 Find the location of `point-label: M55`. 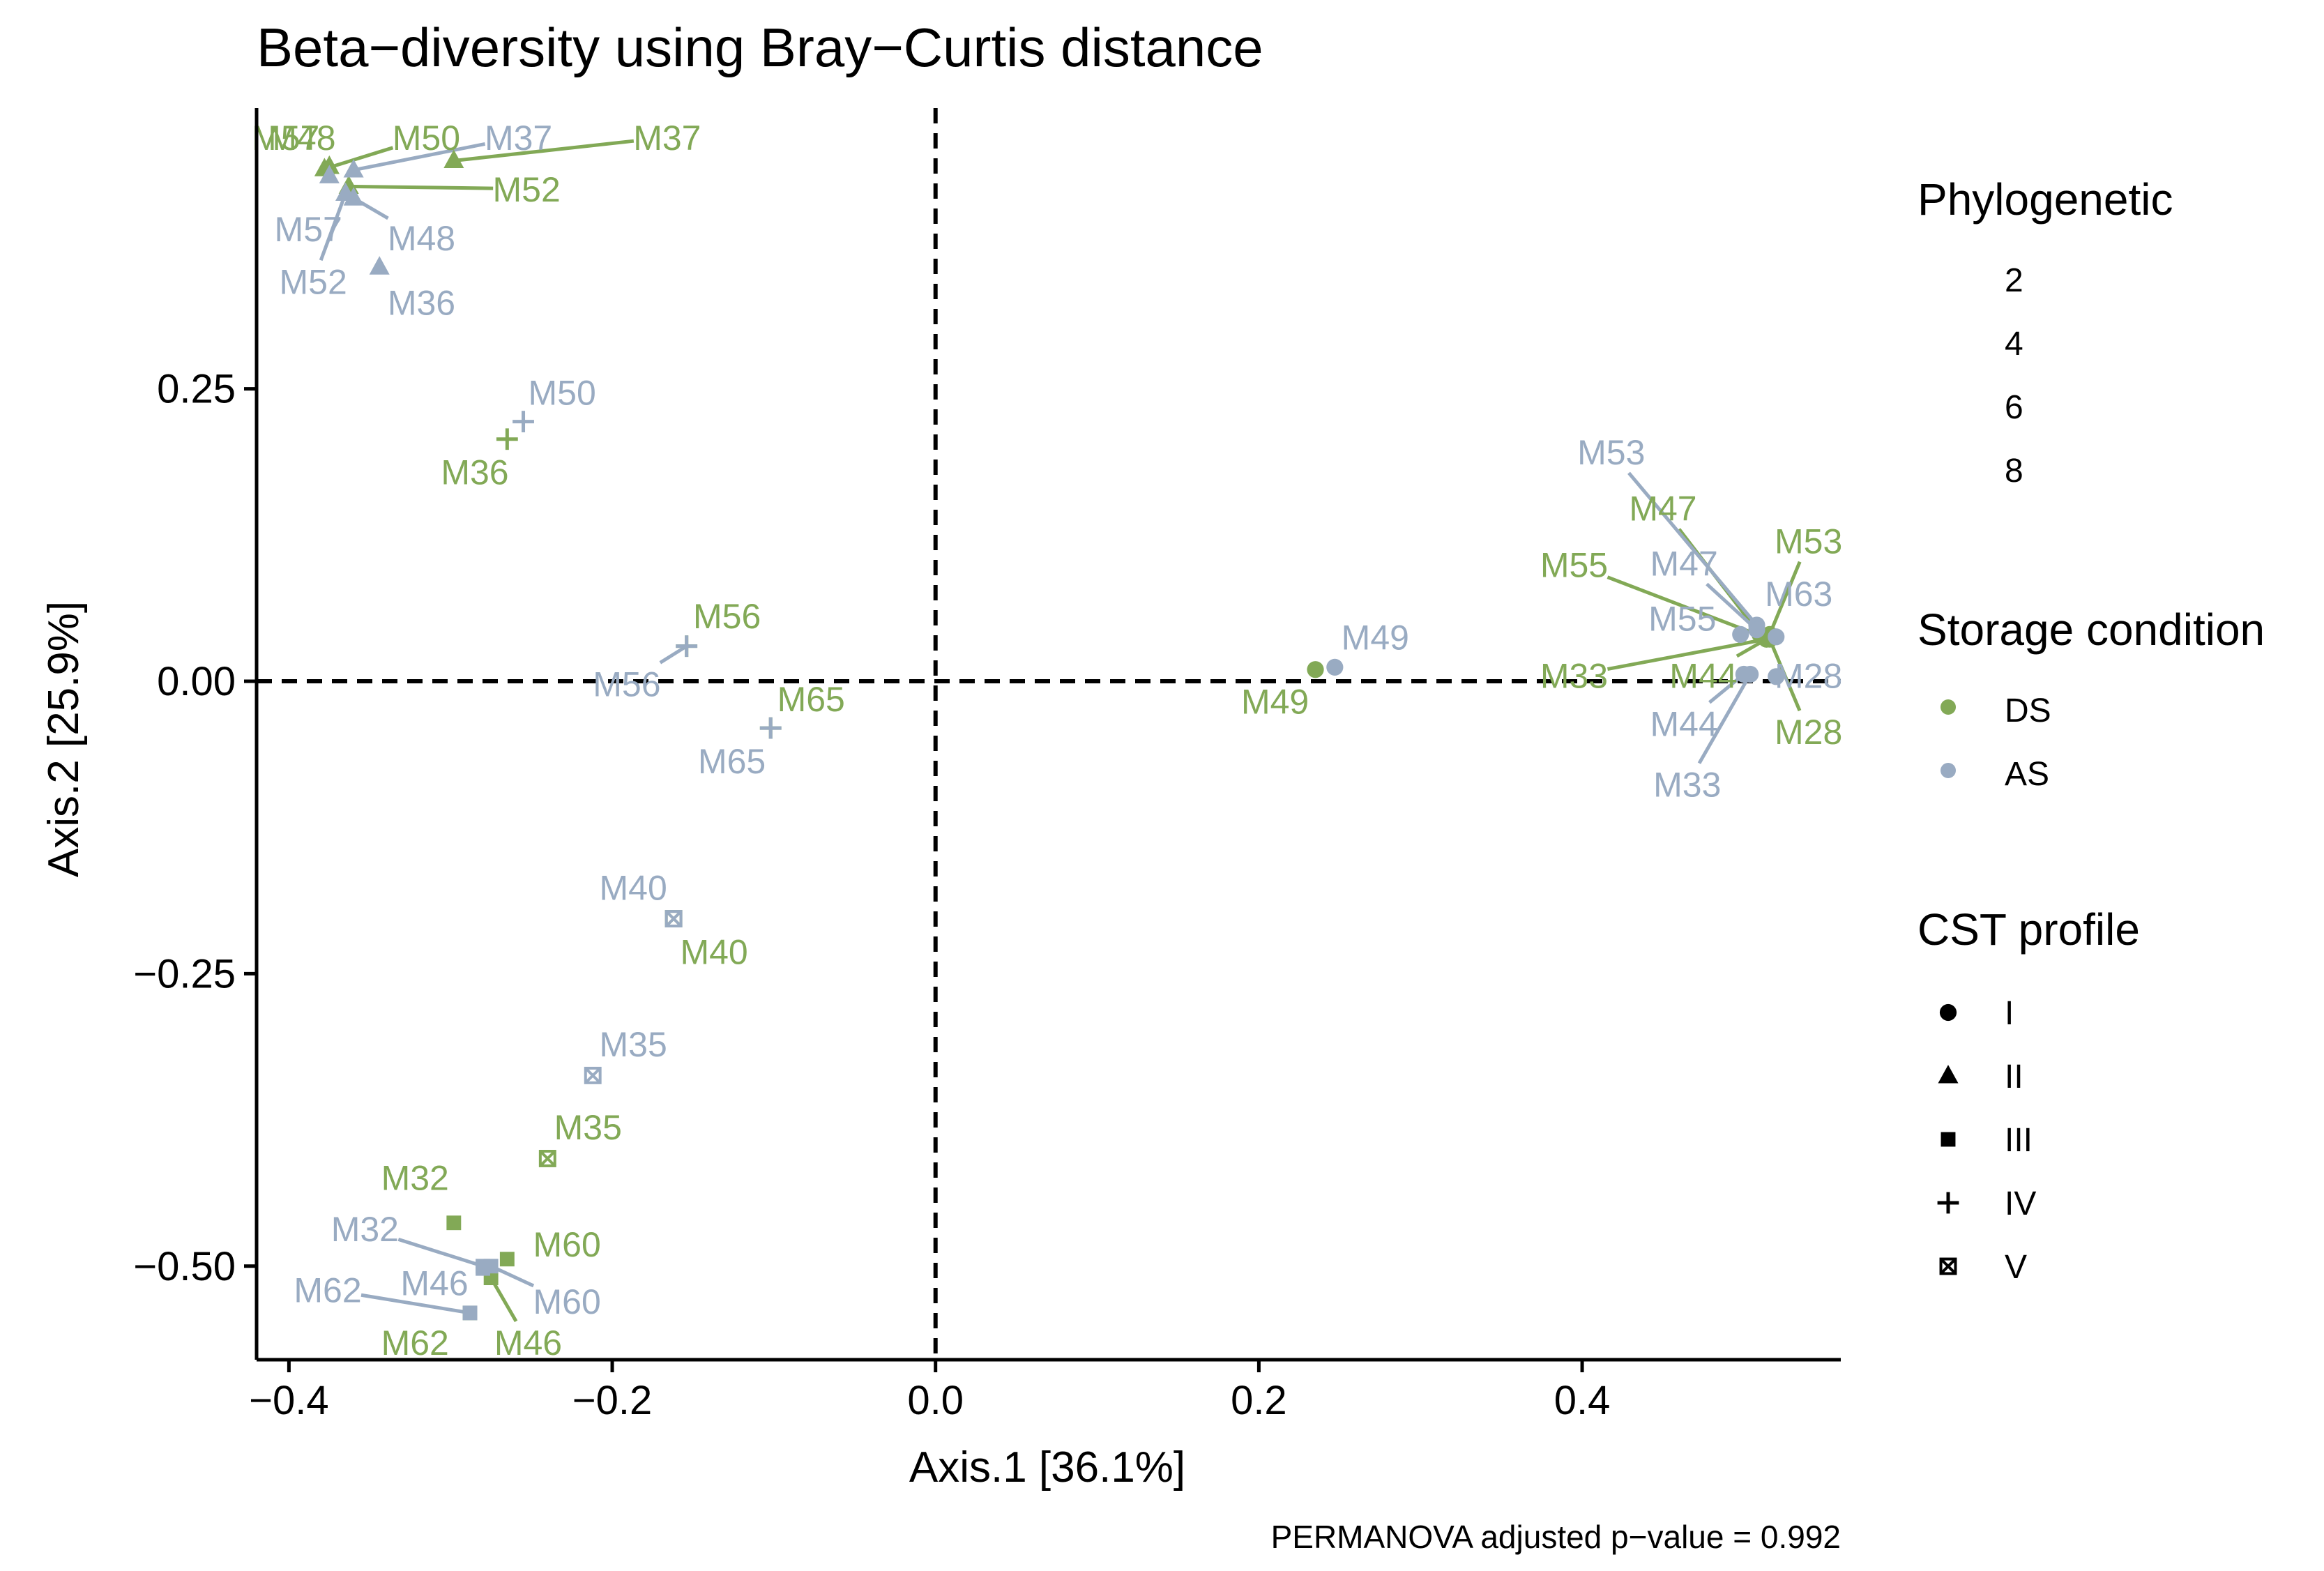

point-label: M55 is located at coordinates (1682, 618).